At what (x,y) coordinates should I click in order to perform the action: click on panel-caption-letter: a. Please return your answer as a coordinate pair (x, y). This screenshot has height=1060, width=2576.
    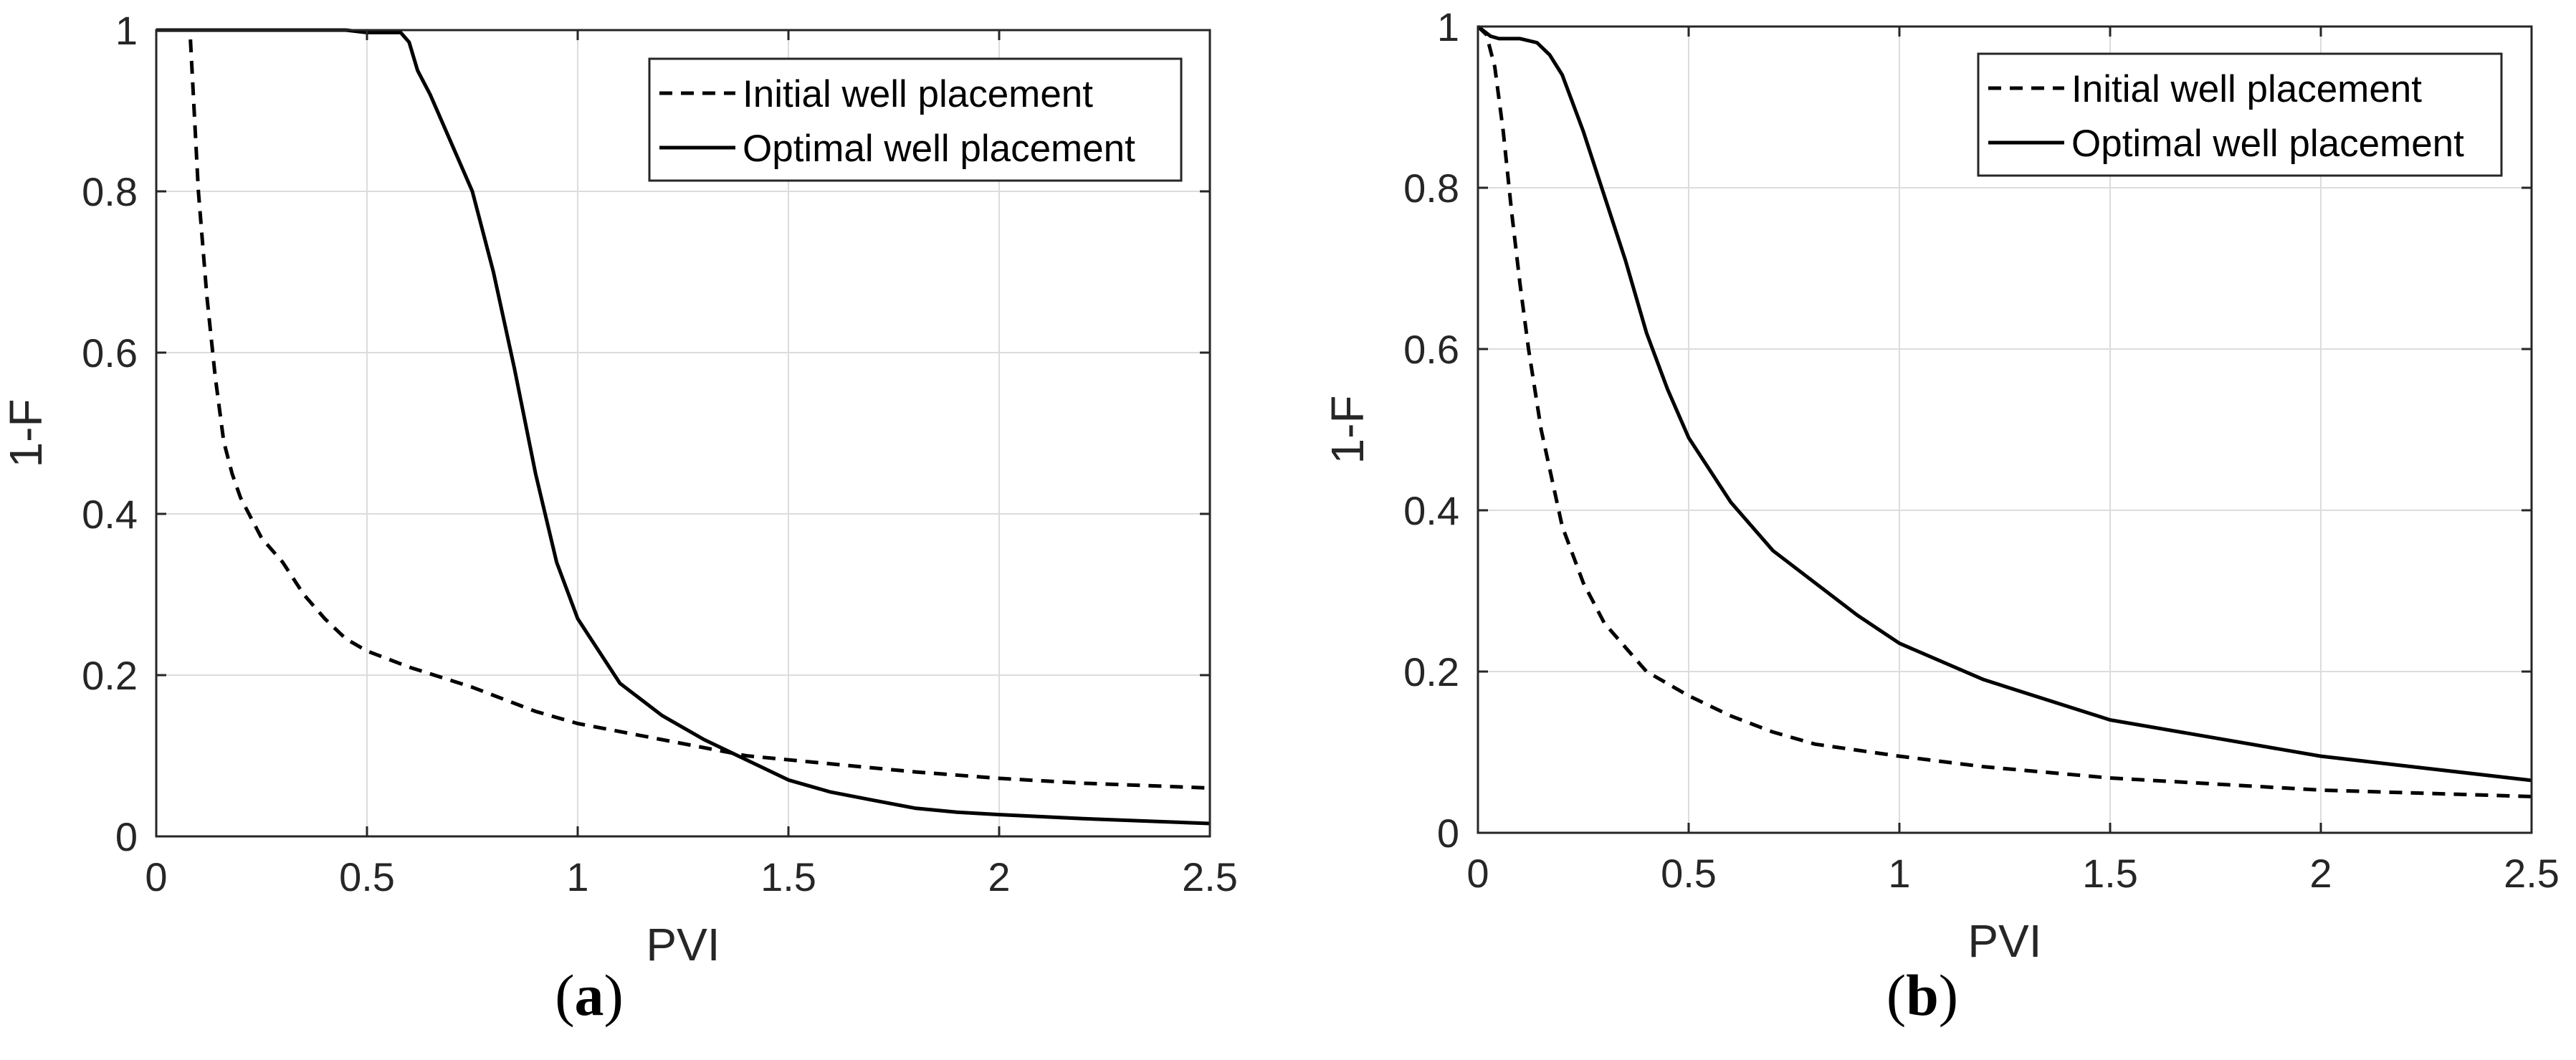
    Looking at the image, I should click on (589, 996).